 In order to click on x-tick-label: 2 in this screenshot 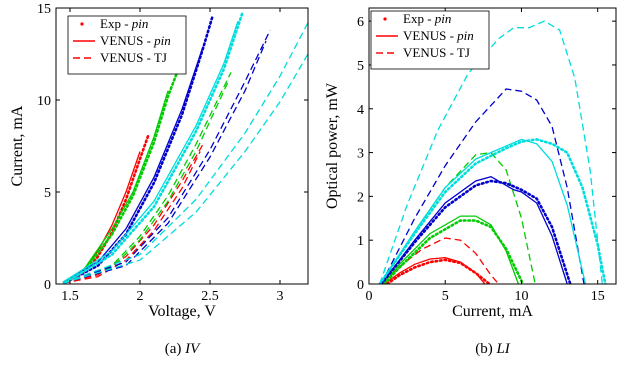, I will do `click(140, 296)`.